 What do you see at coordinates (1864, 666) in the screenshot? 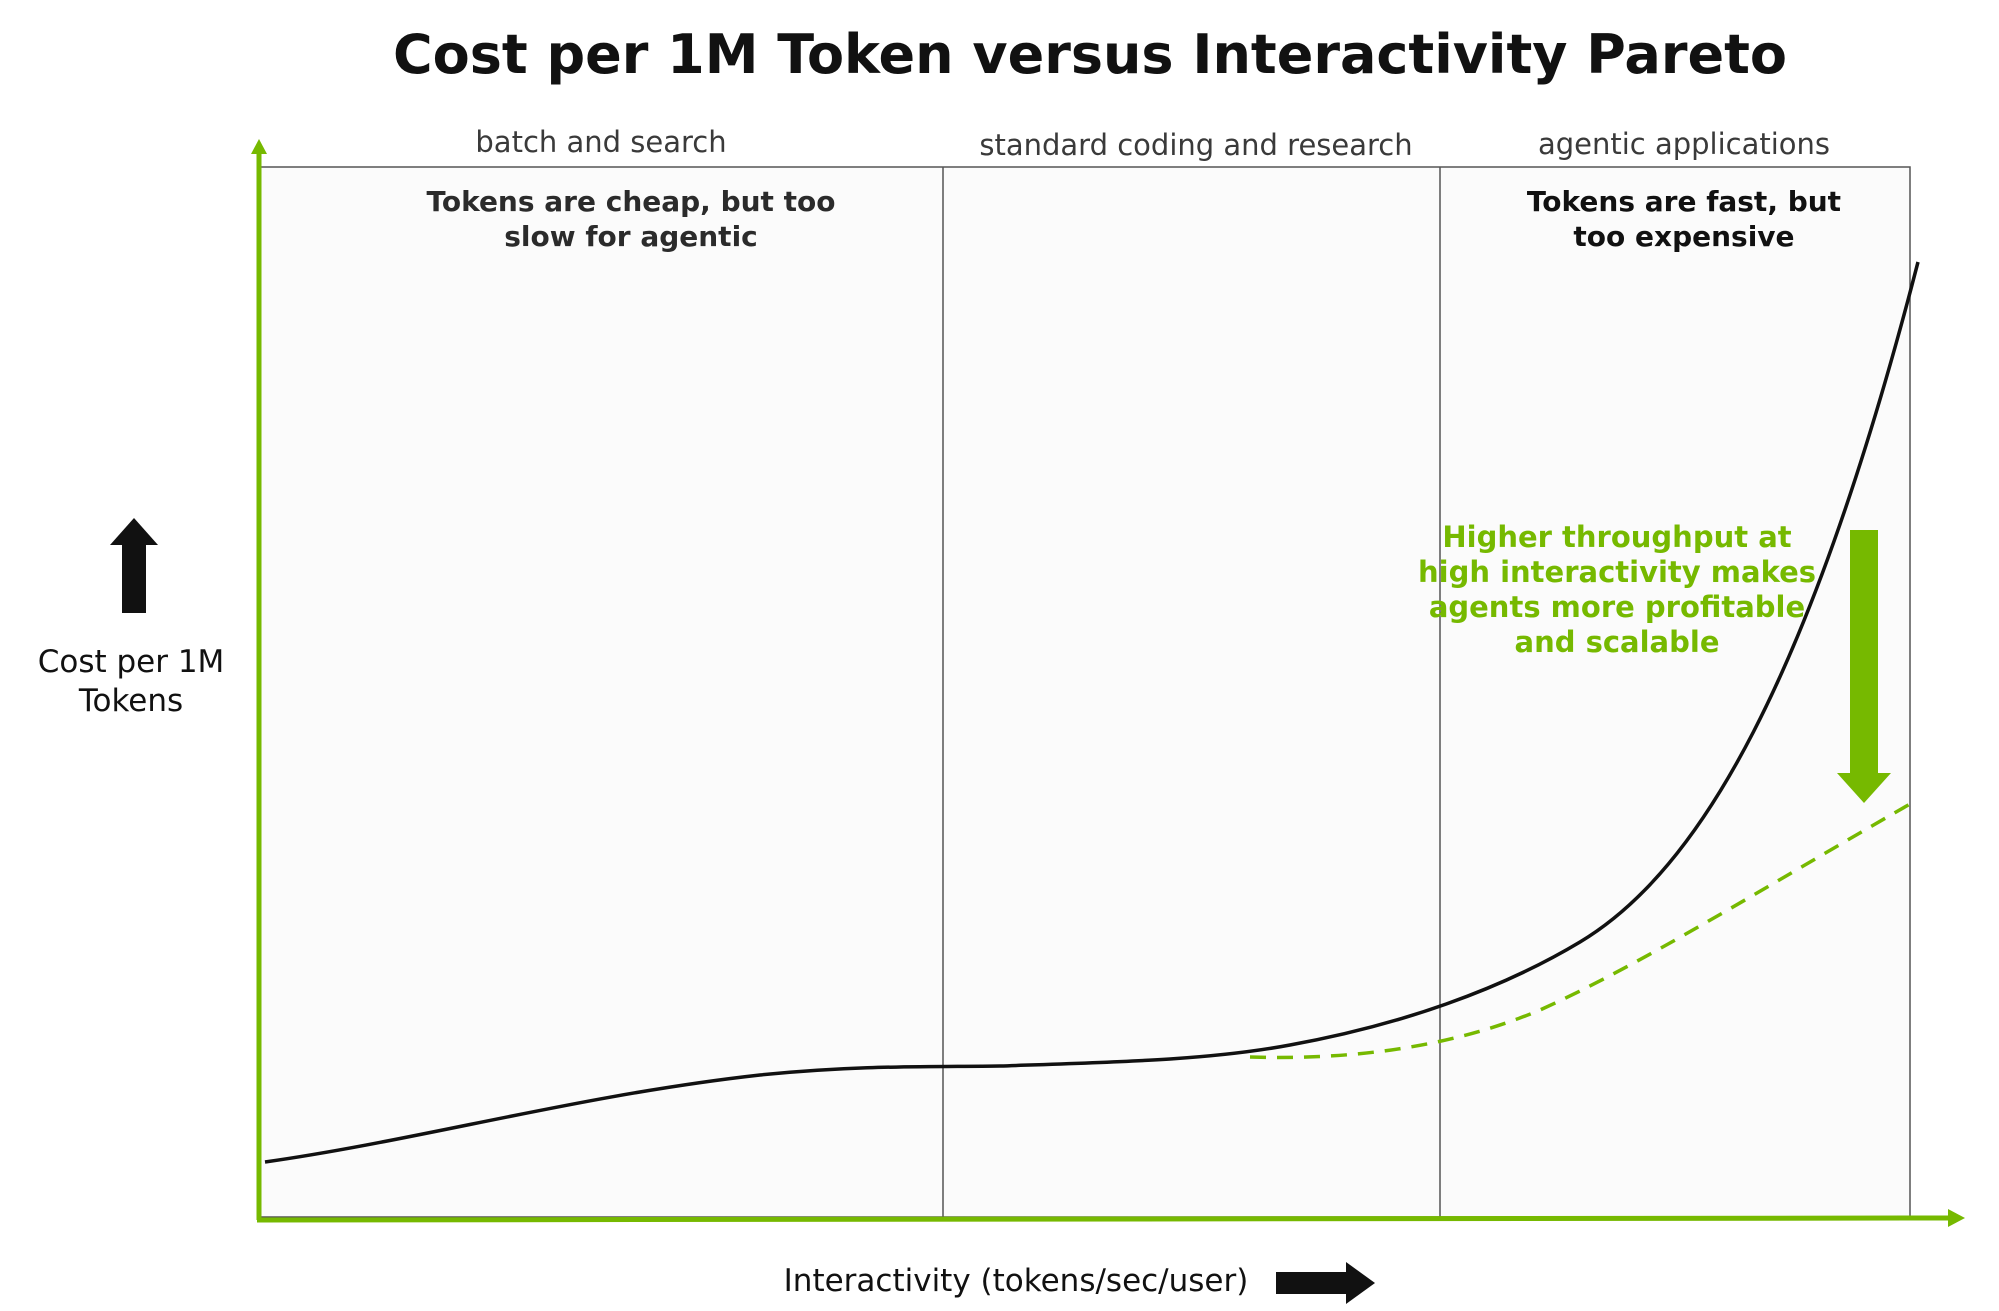
I see `arrow-down-icon` at bounding box center [1864, 666].